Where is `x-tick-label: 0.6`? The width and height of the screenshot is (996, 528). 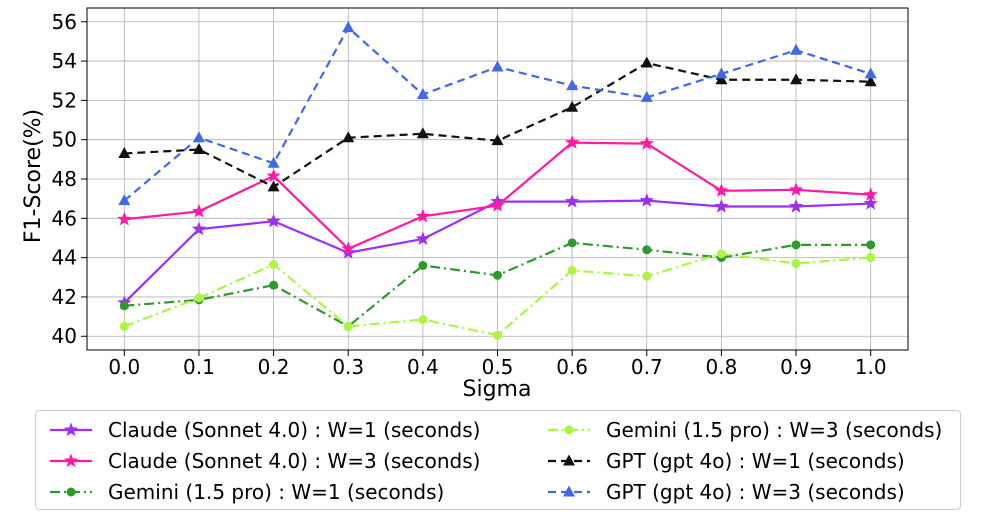
x-tick-label: 0.6 is located at coordinates (572, 367).